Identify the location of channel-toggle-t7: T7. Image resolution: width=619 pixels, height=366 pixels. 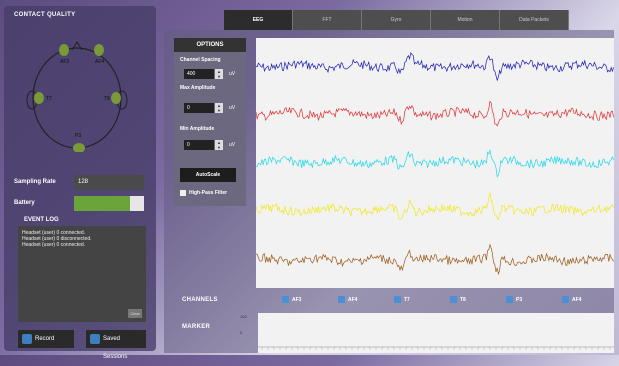
(422, 299).